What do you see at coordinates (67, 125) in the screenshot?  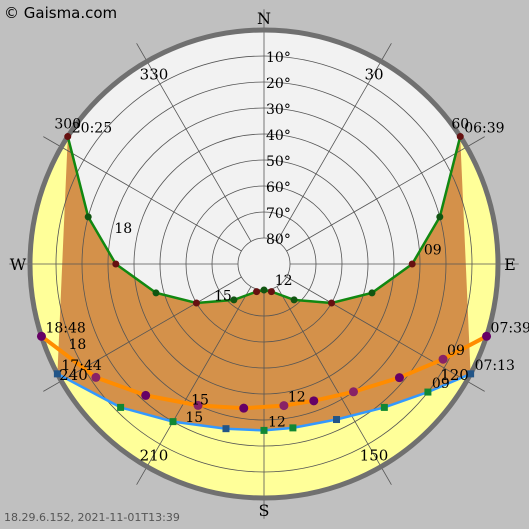 I see `azimuth-end-label: 300` at bounding box center [67, 125].